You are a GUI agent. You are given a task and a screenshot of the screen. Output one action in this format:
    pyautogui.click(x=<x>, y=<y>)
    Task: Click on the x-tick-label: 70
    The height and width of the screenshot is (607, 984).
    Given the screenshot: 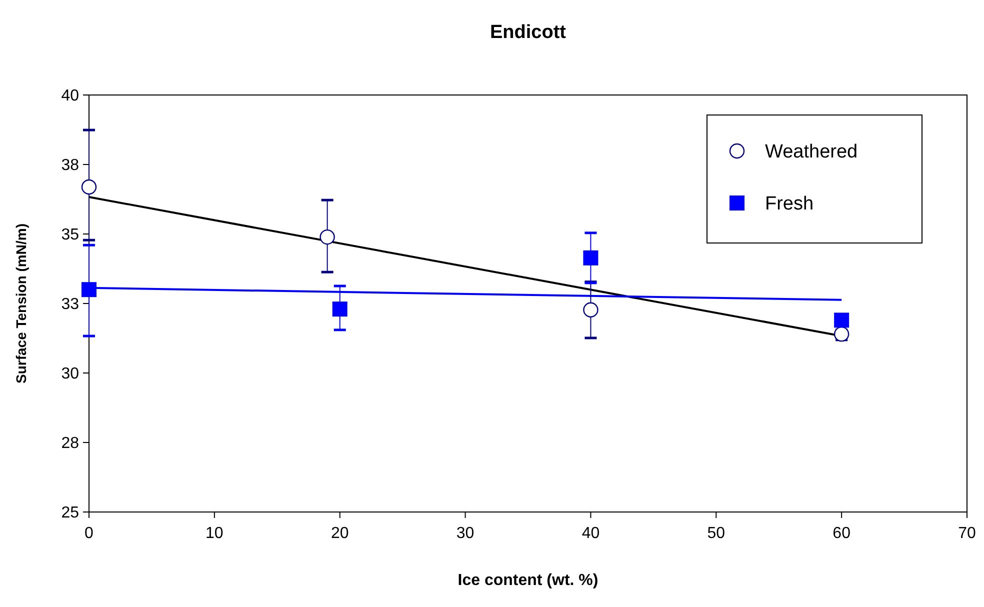 What is the action you would take?
    pyautogui.click(x=967, y=533)
    